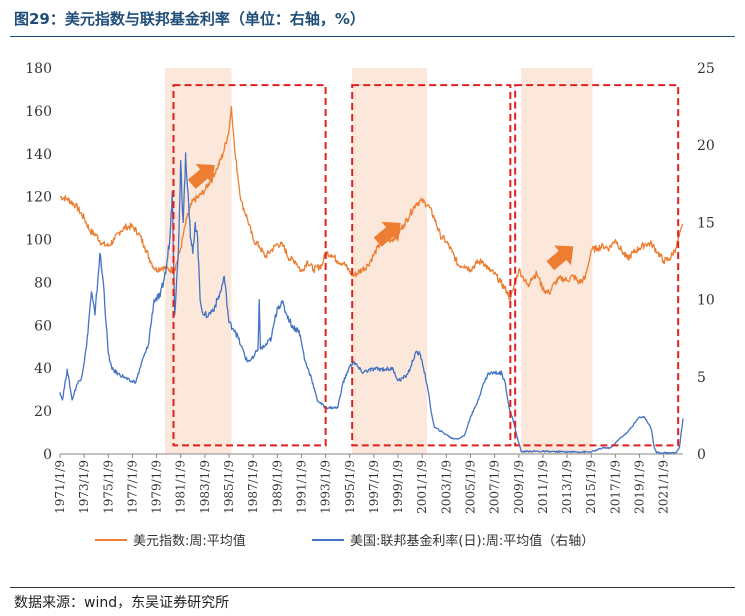 The height and width of the screenshot is (616, 745). Describe the element at coordinates (47, 455) in the screenshot. I see `y-left-tick-label: 0` at that location.